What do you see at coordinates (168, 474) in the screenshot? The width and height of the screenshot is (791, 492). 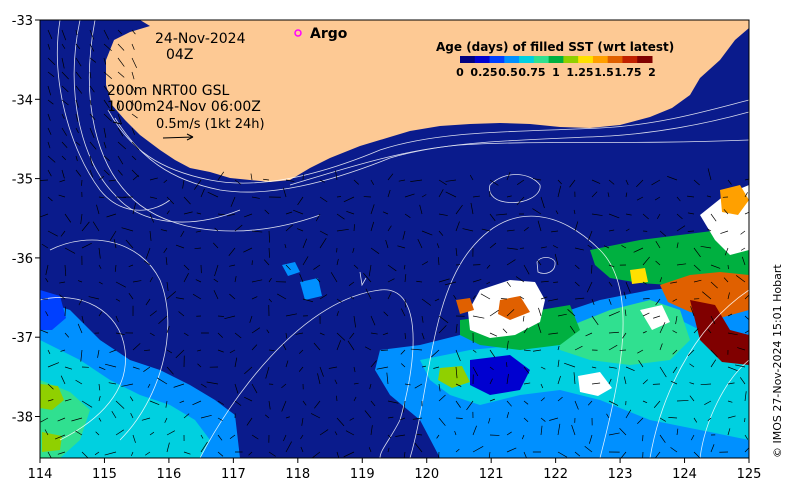 I see `x-tick-label: 116` at bounding box center [168, 474].